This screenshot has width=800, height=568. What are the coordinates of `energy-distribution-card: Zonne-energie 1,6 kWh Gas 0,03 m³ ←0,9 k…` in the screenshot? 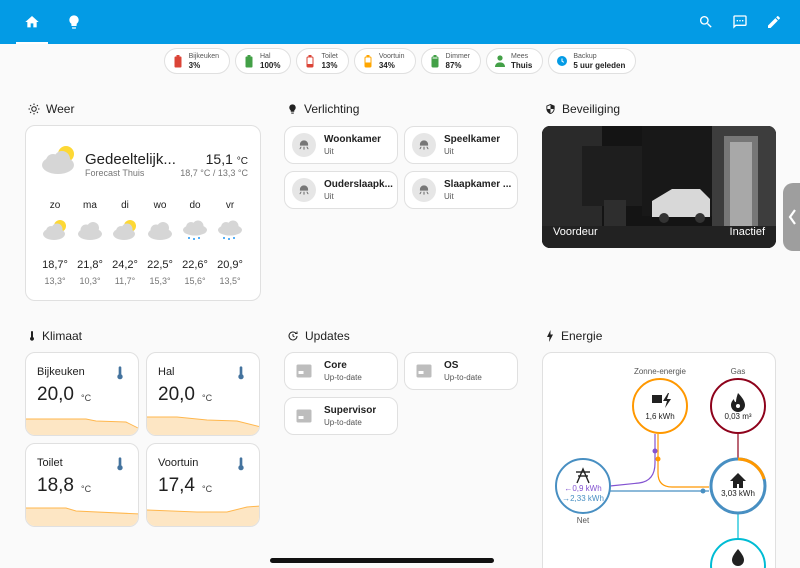 It's located at (659, 460).